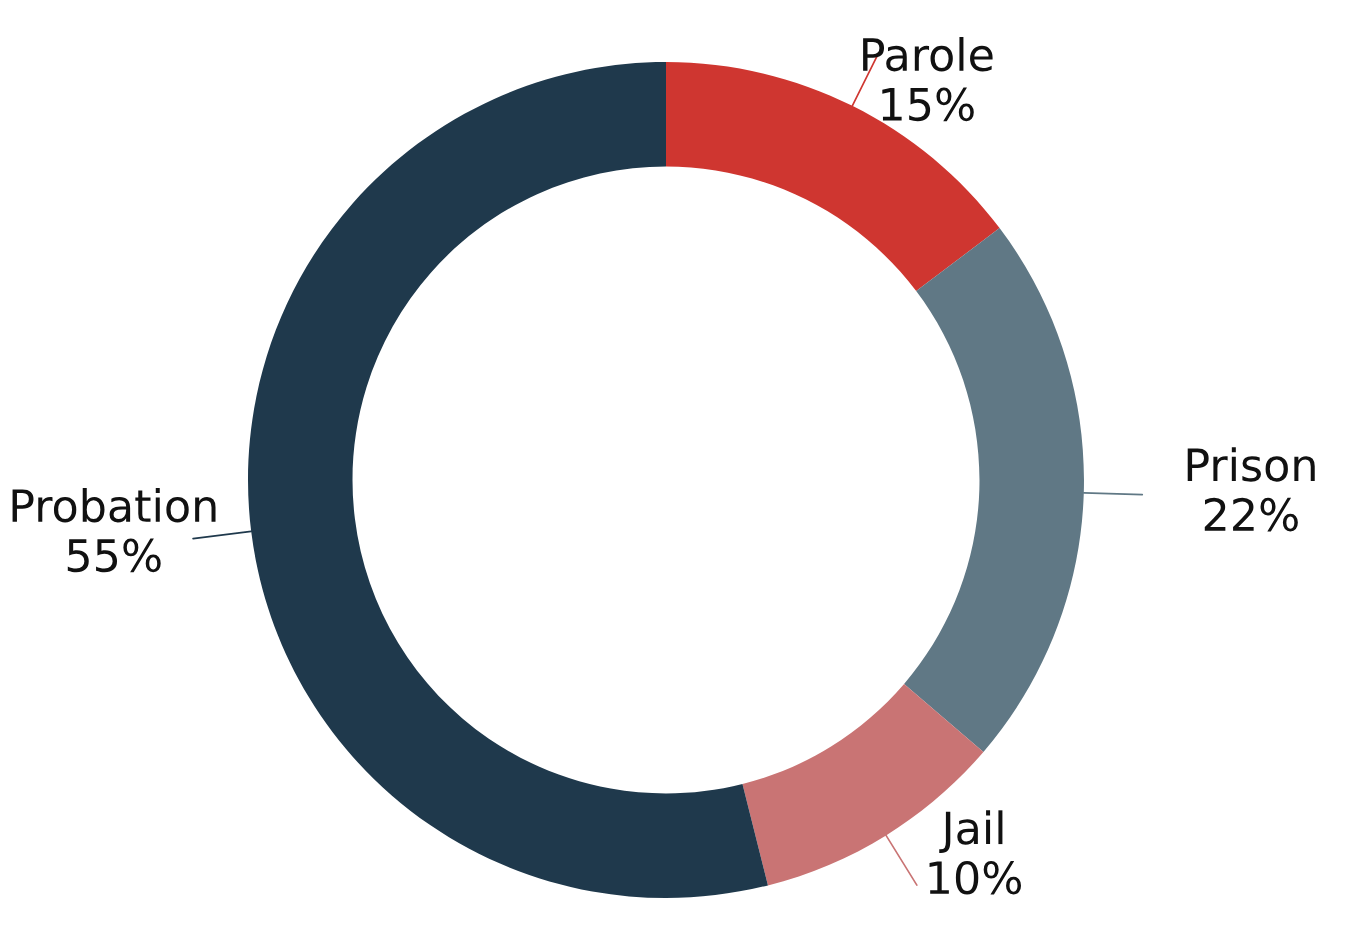 The width and height of the screenshot is (1362, 940). Describe the element at coordinates (1251, 514) in the screenshot. I see `data-label: 22%` at that location.